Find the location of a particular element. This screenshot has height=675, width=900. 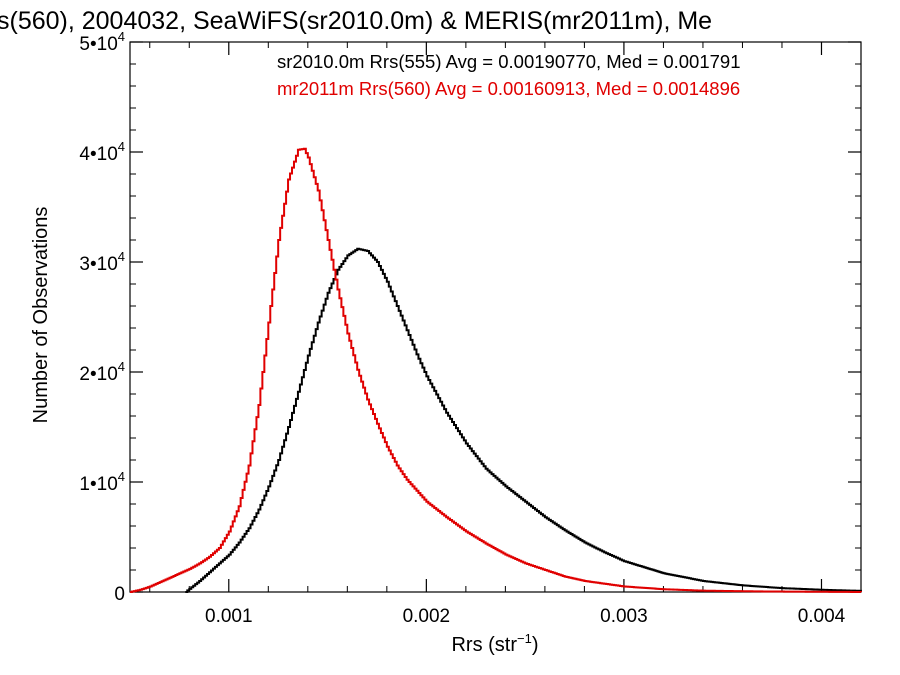

y-tick-label: 0 is located at coordinates (119, 594).